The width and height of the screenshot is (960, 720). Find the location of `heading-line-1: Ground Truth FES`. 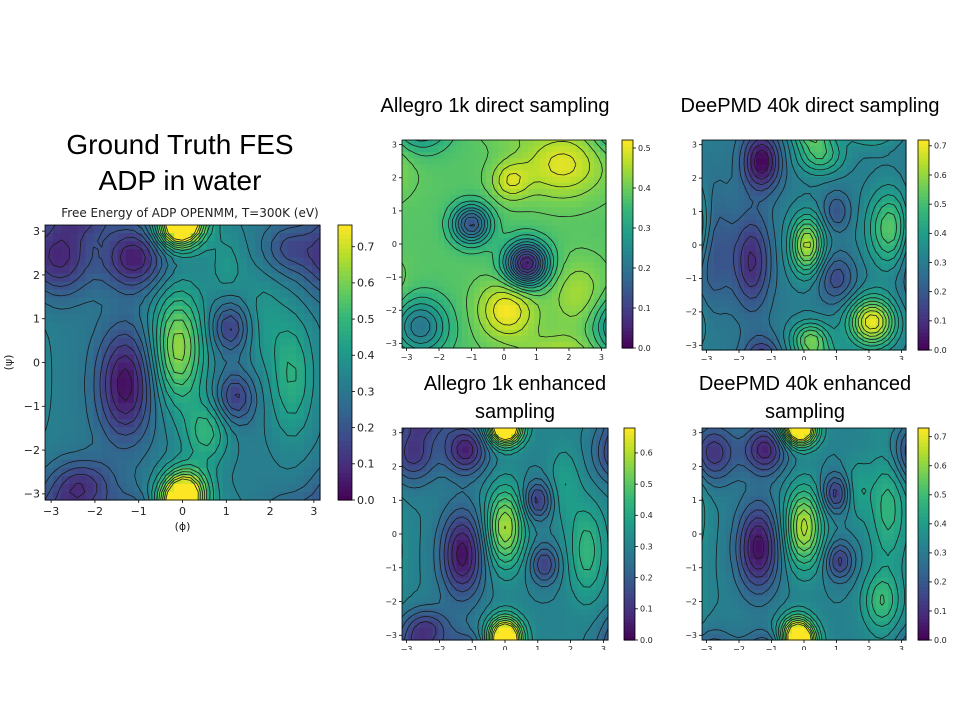

heading-line-1: Ground Truth FES is located at coordinates (180, 144).